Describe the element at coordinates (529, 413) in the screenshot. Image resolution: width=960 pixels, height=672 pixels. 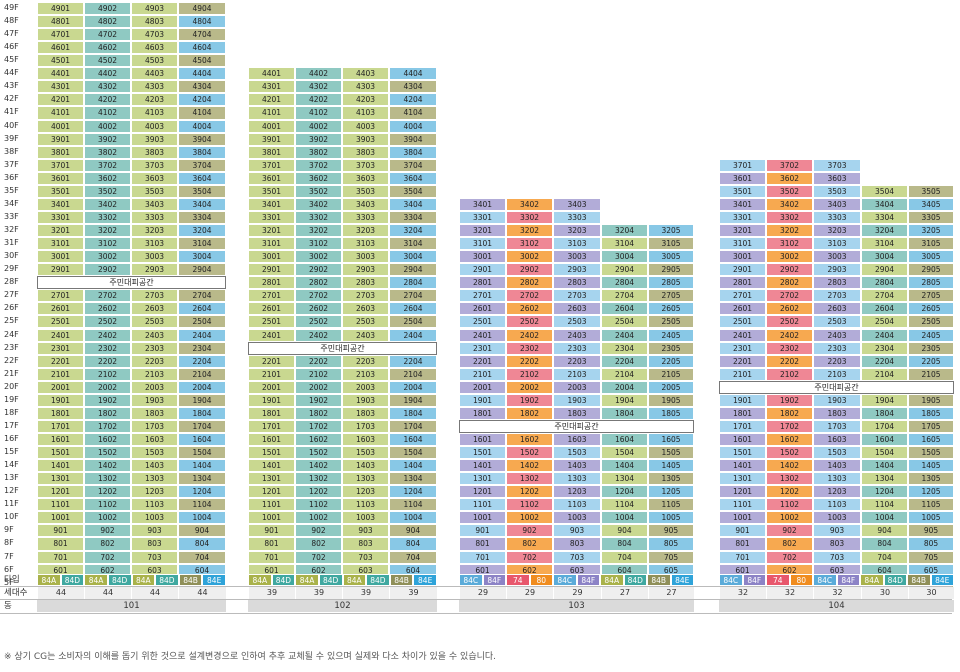
I see `unit-cell: 1802` at that location.